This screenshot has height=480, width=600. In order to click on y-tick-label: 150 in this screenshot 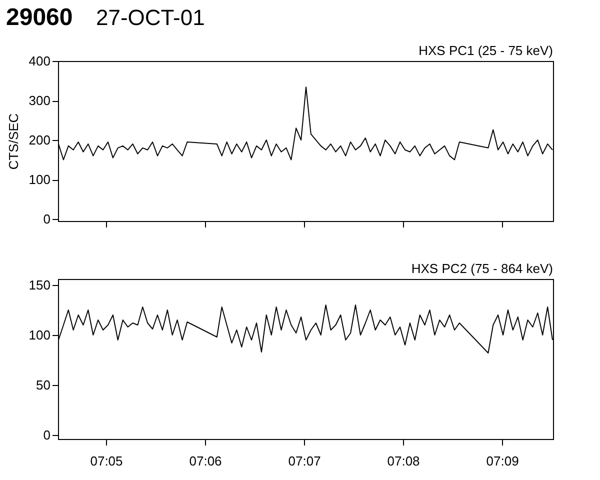, I will do `click(39, 285)`.